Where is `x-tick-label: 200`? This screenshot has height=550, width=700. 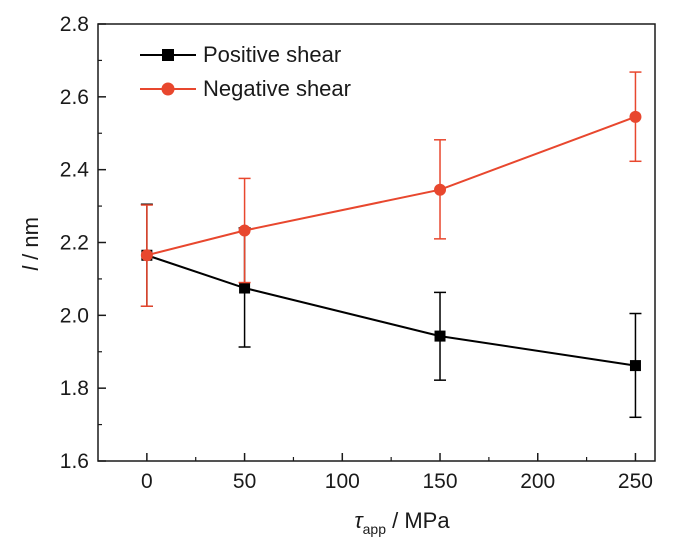
x-tick-label: 200 is located at coordinates (537, 481).